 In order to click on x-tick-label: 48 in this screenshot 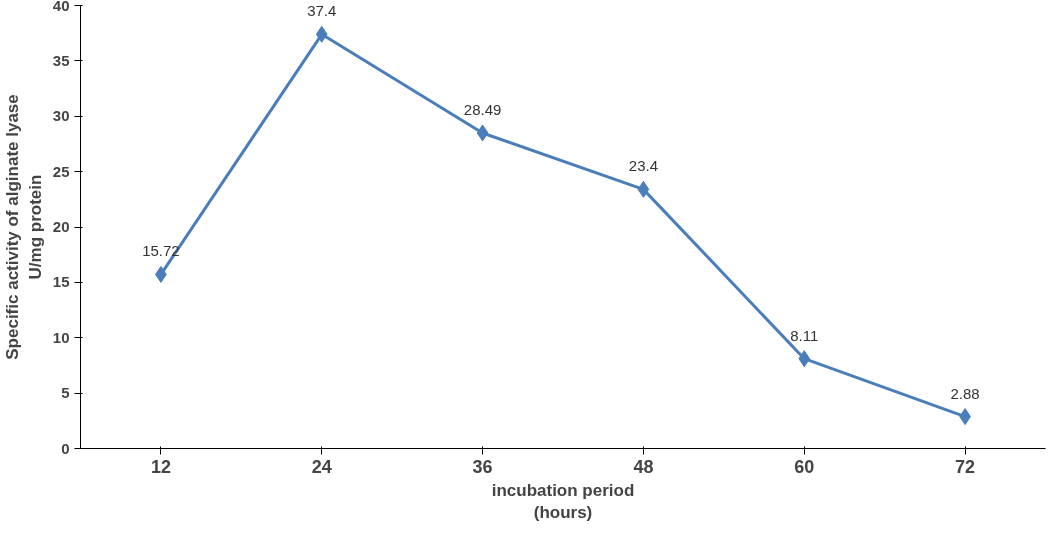, I will do `click(643, 466)`.